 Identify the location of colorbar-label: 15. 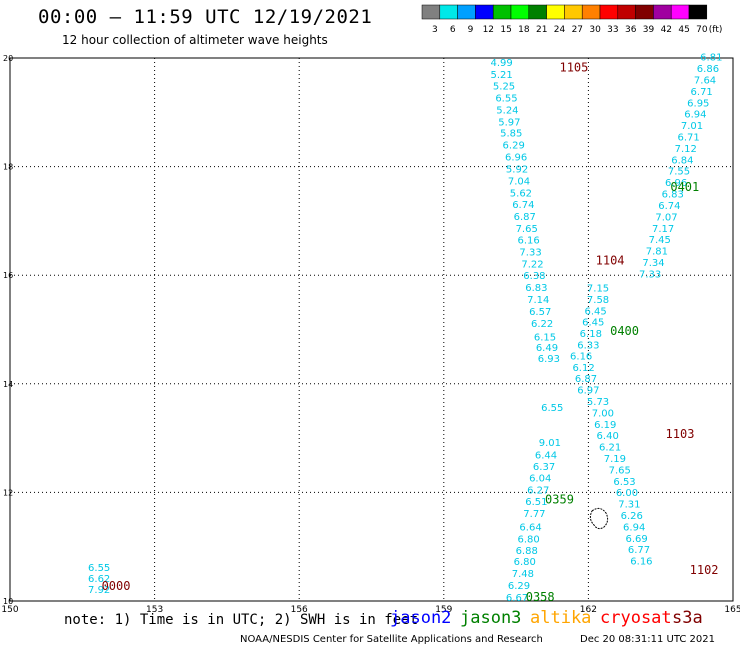
(505, 30).